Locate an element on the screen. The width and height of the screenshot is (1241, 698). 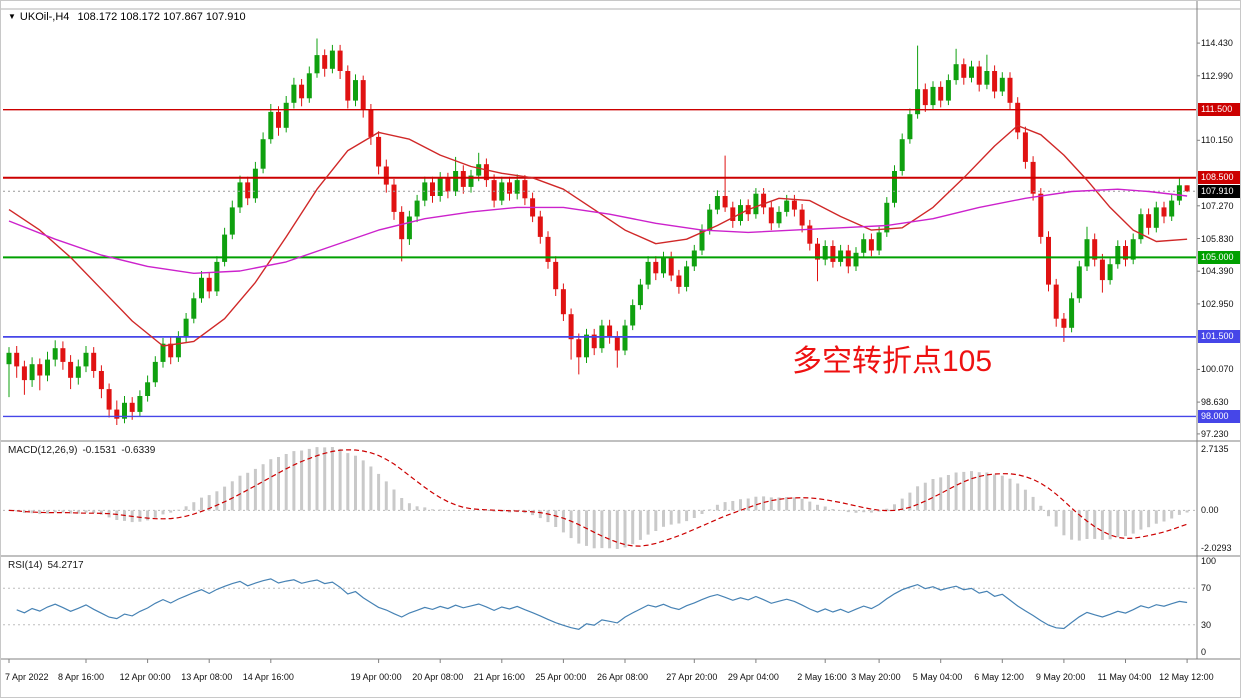
time-axis-label: 11 May 04:00 is located at coordinates (1124, 677).